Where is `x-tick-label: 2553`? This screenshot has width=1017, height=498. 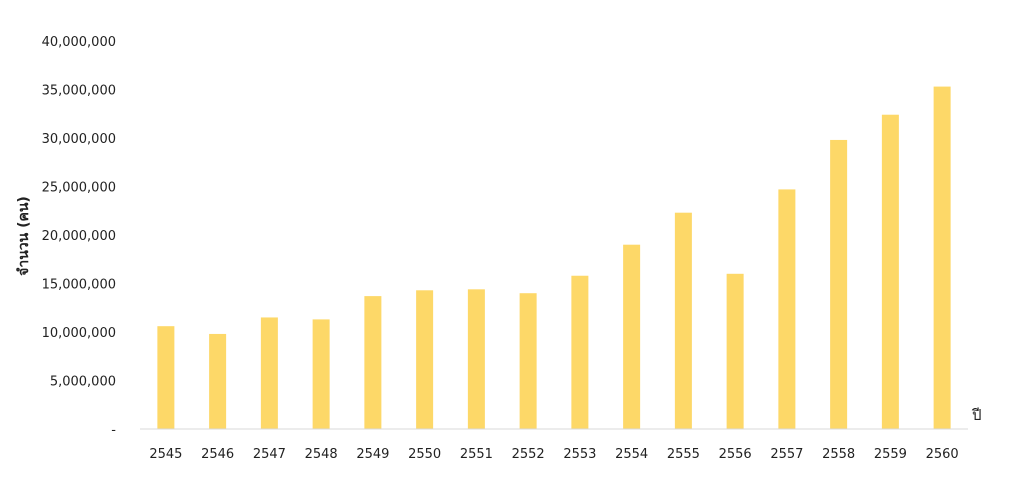 x-tick-label: 2553 is located at coordinates (579, 454).